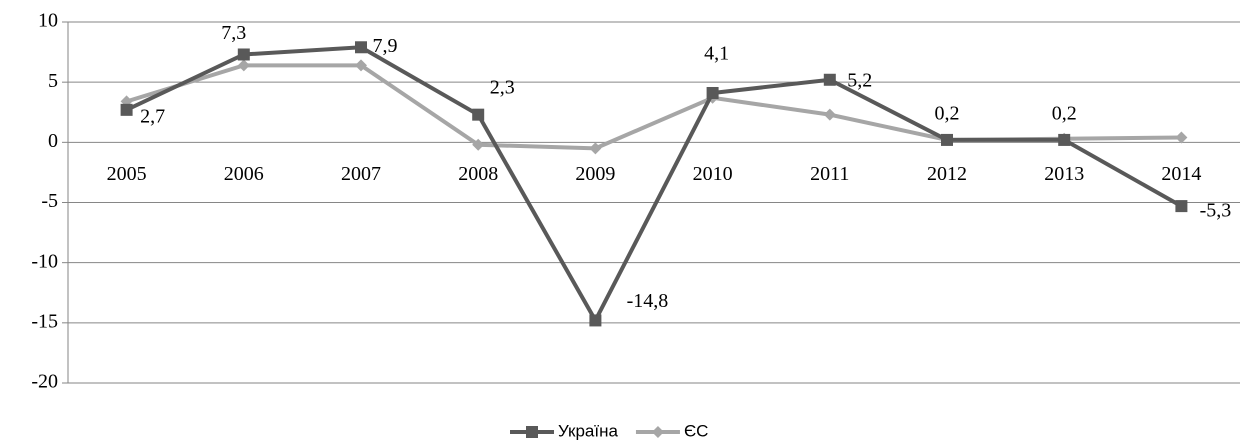  I want to click on x-tick-label: 2011, so click(829, 174).